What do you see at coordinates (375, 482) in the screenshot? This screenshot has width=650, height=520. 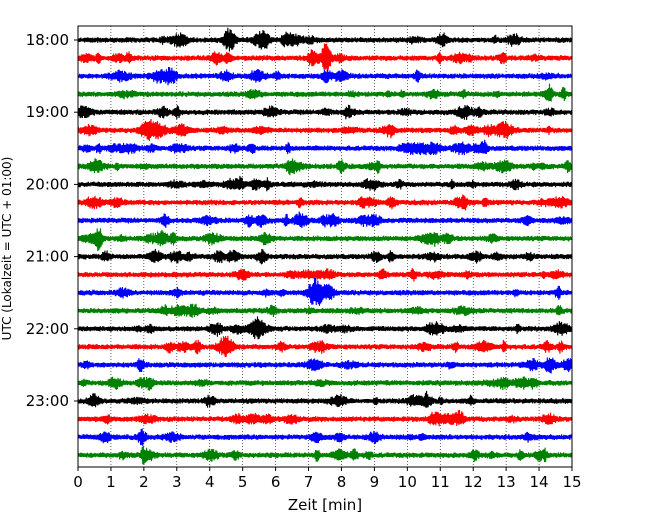 I see `x-tick-label: 9` at bounding box center [375, 482].